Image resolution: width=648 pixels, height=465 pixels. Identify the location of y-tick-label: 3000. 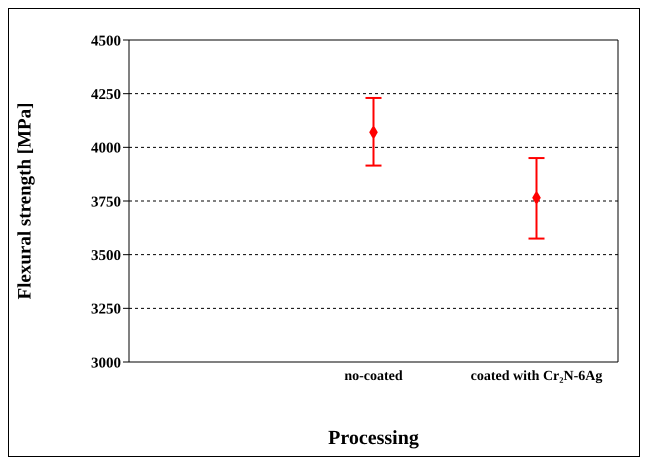
(106, 363).